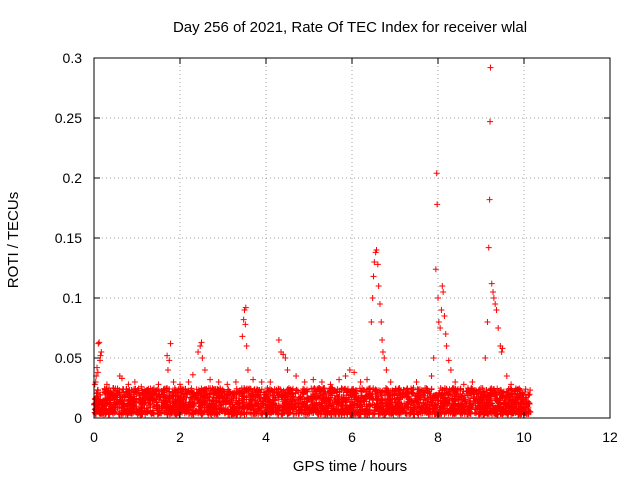 This screenshot has width=640, height=480. I want to click on y-tick-label: 0.15, so click(68, 238).